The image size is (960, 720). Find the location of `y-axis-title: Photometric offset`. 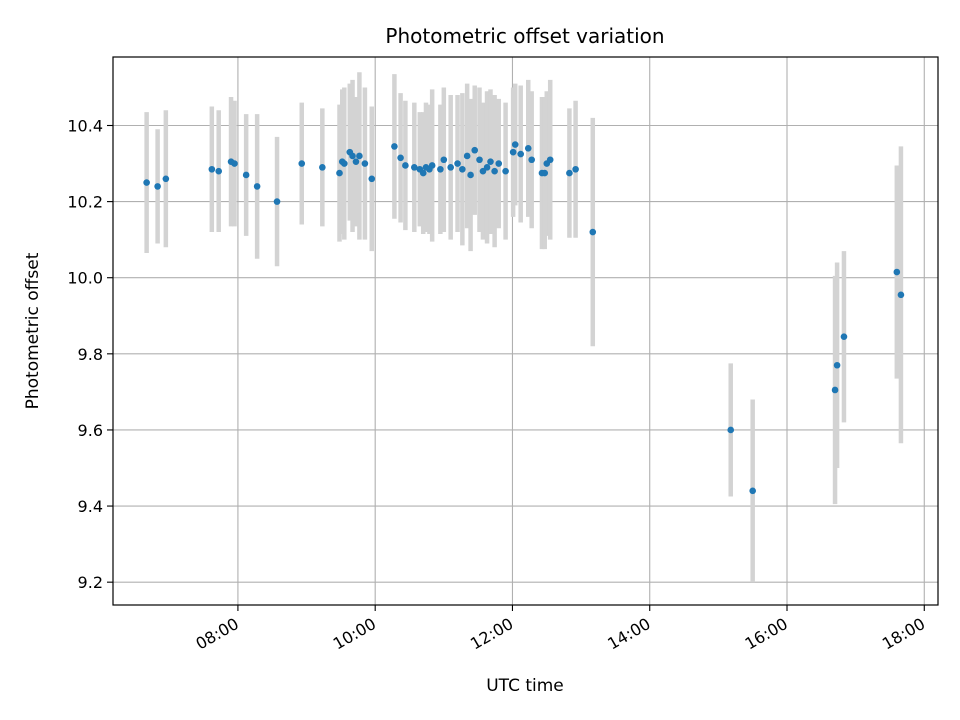

y-axis-title: Photometric offset is located at coordinates (33, 330).